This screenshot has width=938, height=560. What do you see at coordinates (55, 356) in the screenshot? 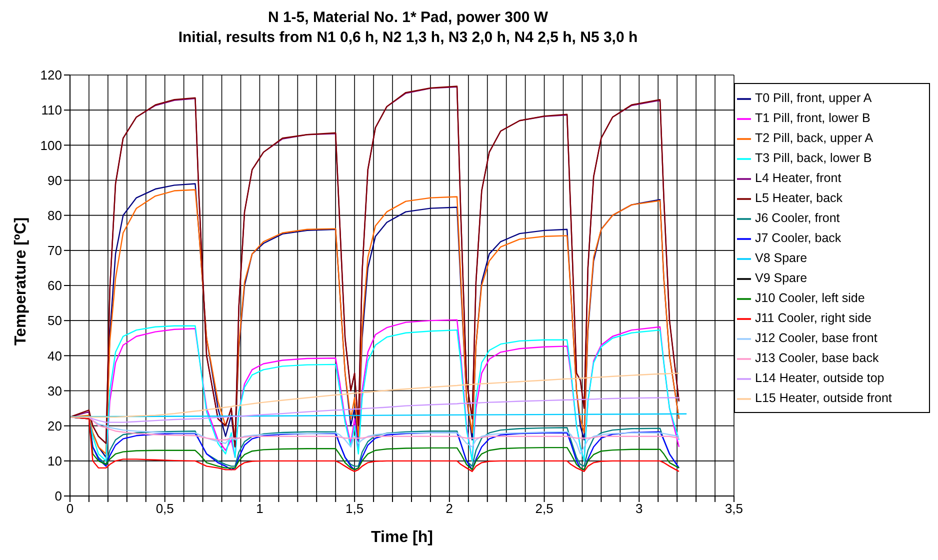
I see `y-tick-label: 40` at bounding box center [55, 356].